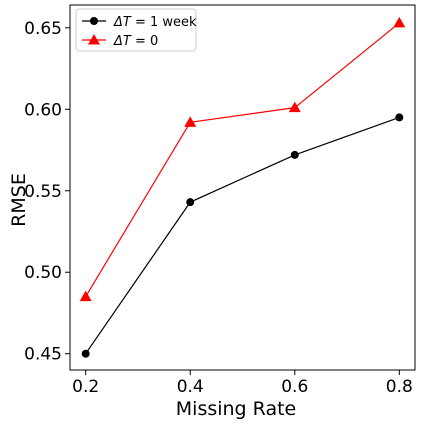 This screenshot has height=423, width=423. What do you see at coordinates (294, 387) in the screenshot?
I see `x-tick-label: 0.6` at bounding box center [294, 387].